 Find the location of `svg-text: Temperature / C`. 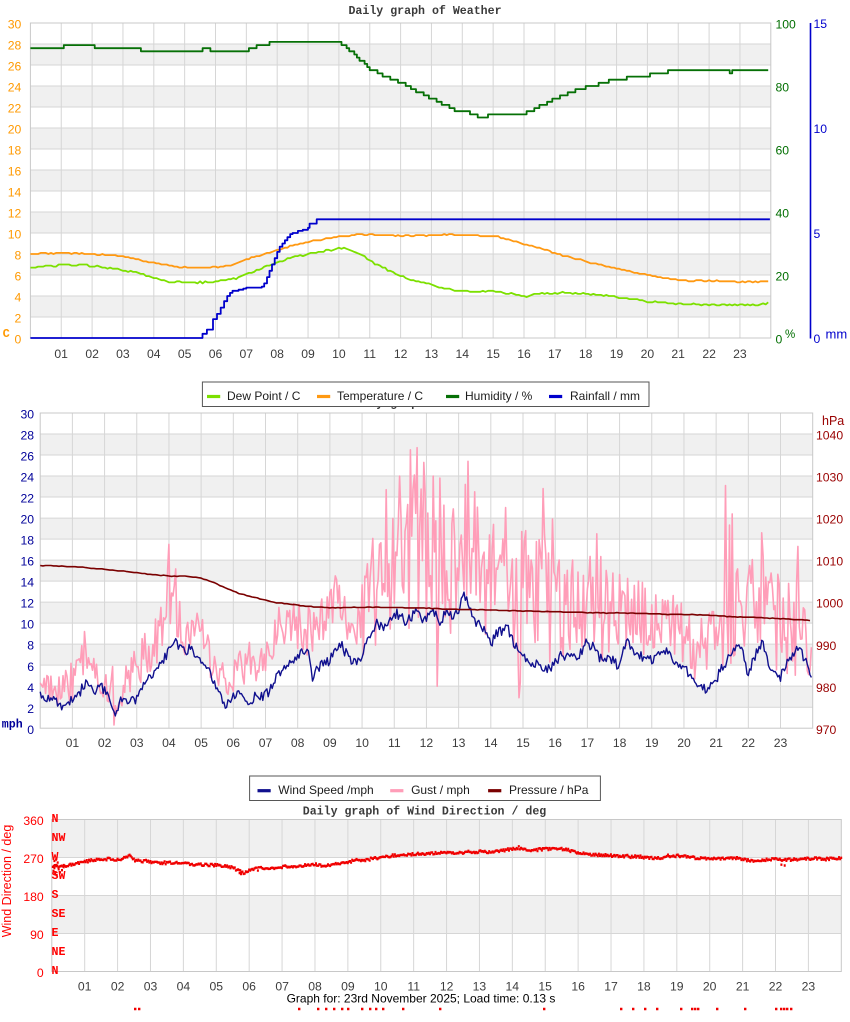

svg-text: Temperature / C is located at coordinates (380, 396).